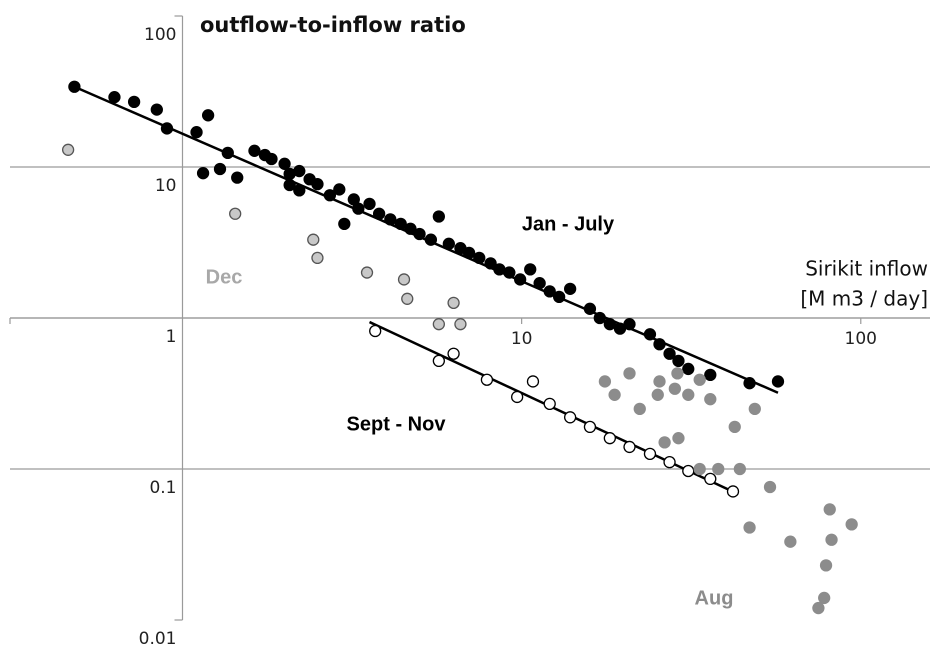 This screenshot has width=935, height=653. Describe the element at coordinates (397, 424) in the screenshot. I see `series-label: Sept - Nov` at that location.